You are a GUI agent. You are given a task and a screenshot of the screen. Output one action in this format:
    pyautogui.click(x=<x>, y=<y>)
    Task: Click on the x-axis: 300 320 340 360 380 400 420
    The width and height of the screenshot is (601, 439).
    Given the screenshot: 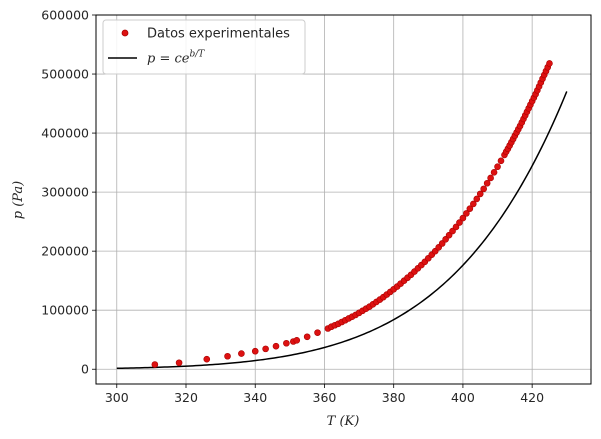 What is the action you would take?
    pyautogui.click(x=324, y=394)
    